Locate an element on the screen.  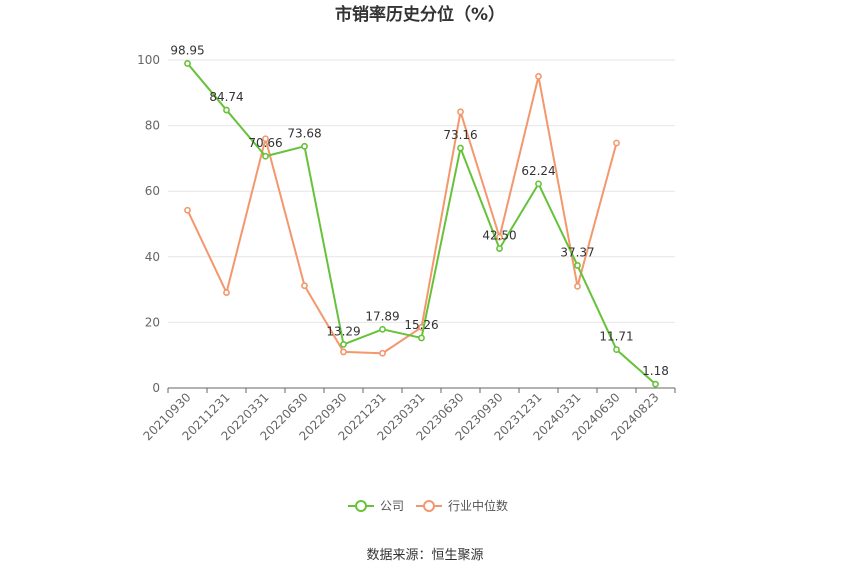
data-label: 73.16 is located at coordinates (460, 135).